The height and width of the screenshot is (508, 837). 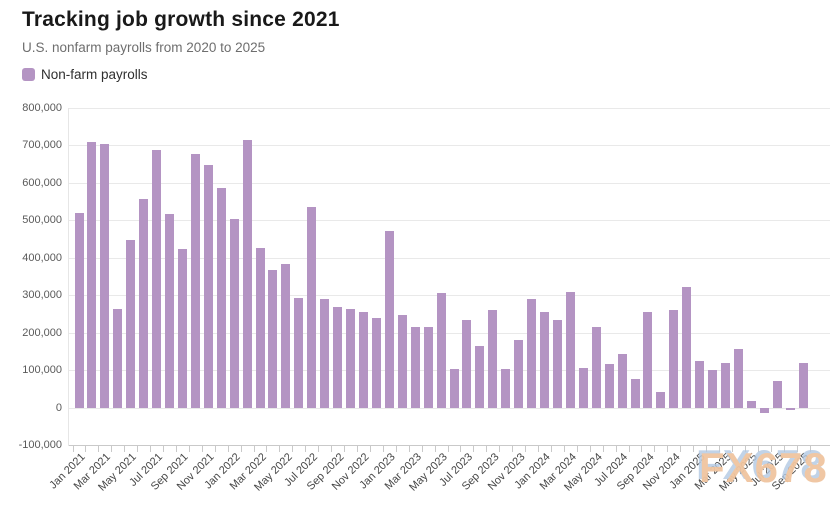 I want to click on y-axis-label: 0, so click(x=58, y=407).